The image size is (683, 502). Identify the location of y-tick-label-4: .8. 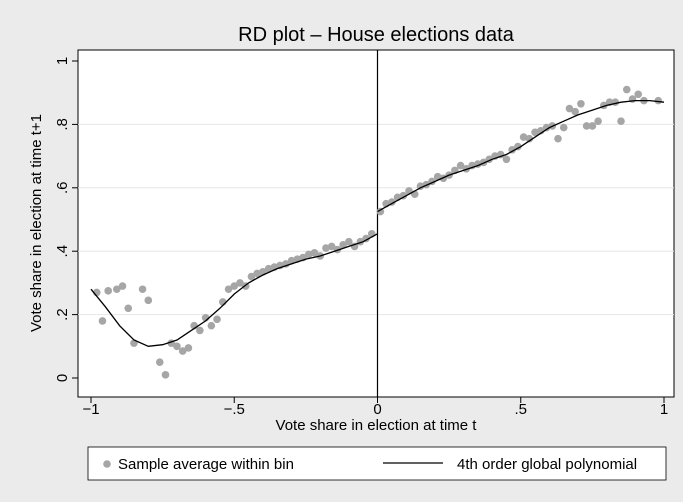
(62, 124).